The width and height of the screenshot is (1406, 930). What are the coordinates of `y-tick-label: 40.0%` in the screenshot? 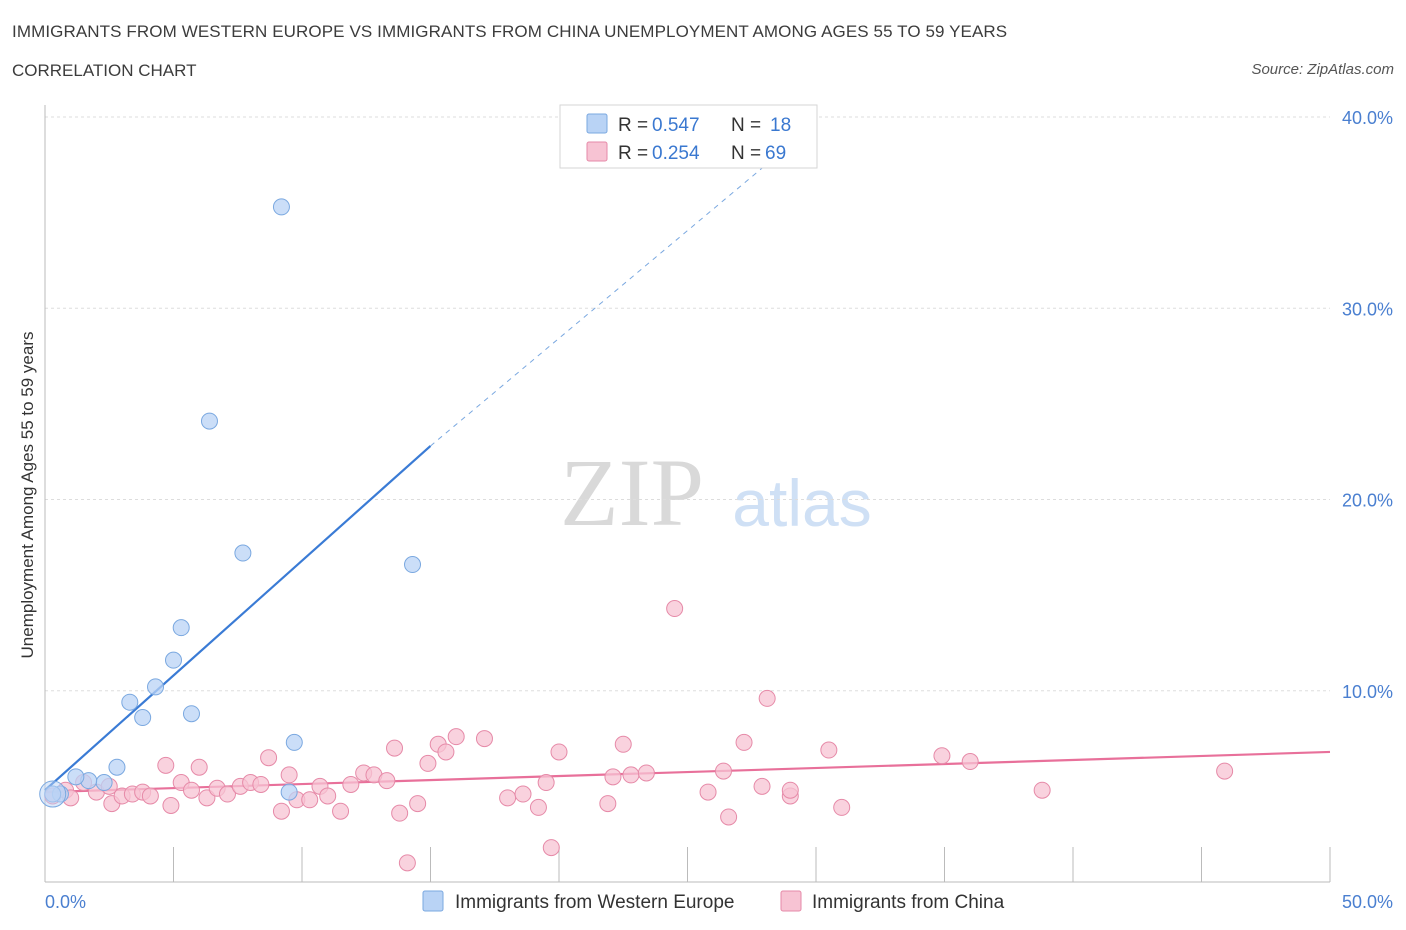 It's located at (1367, 118).